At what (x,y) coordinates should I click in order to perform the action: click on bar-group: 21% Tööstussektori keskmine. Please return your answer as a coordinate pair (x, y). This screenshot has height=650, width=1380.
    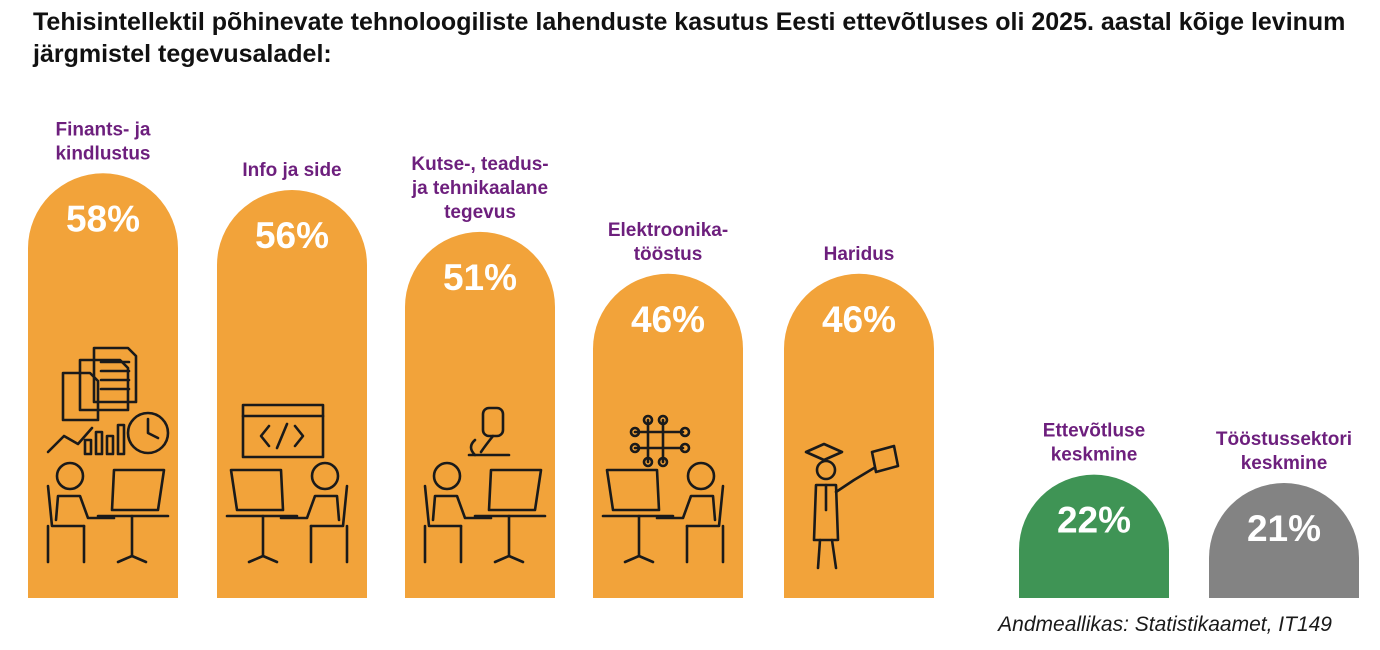
    Looking at the image, I should click on (1284, 513).